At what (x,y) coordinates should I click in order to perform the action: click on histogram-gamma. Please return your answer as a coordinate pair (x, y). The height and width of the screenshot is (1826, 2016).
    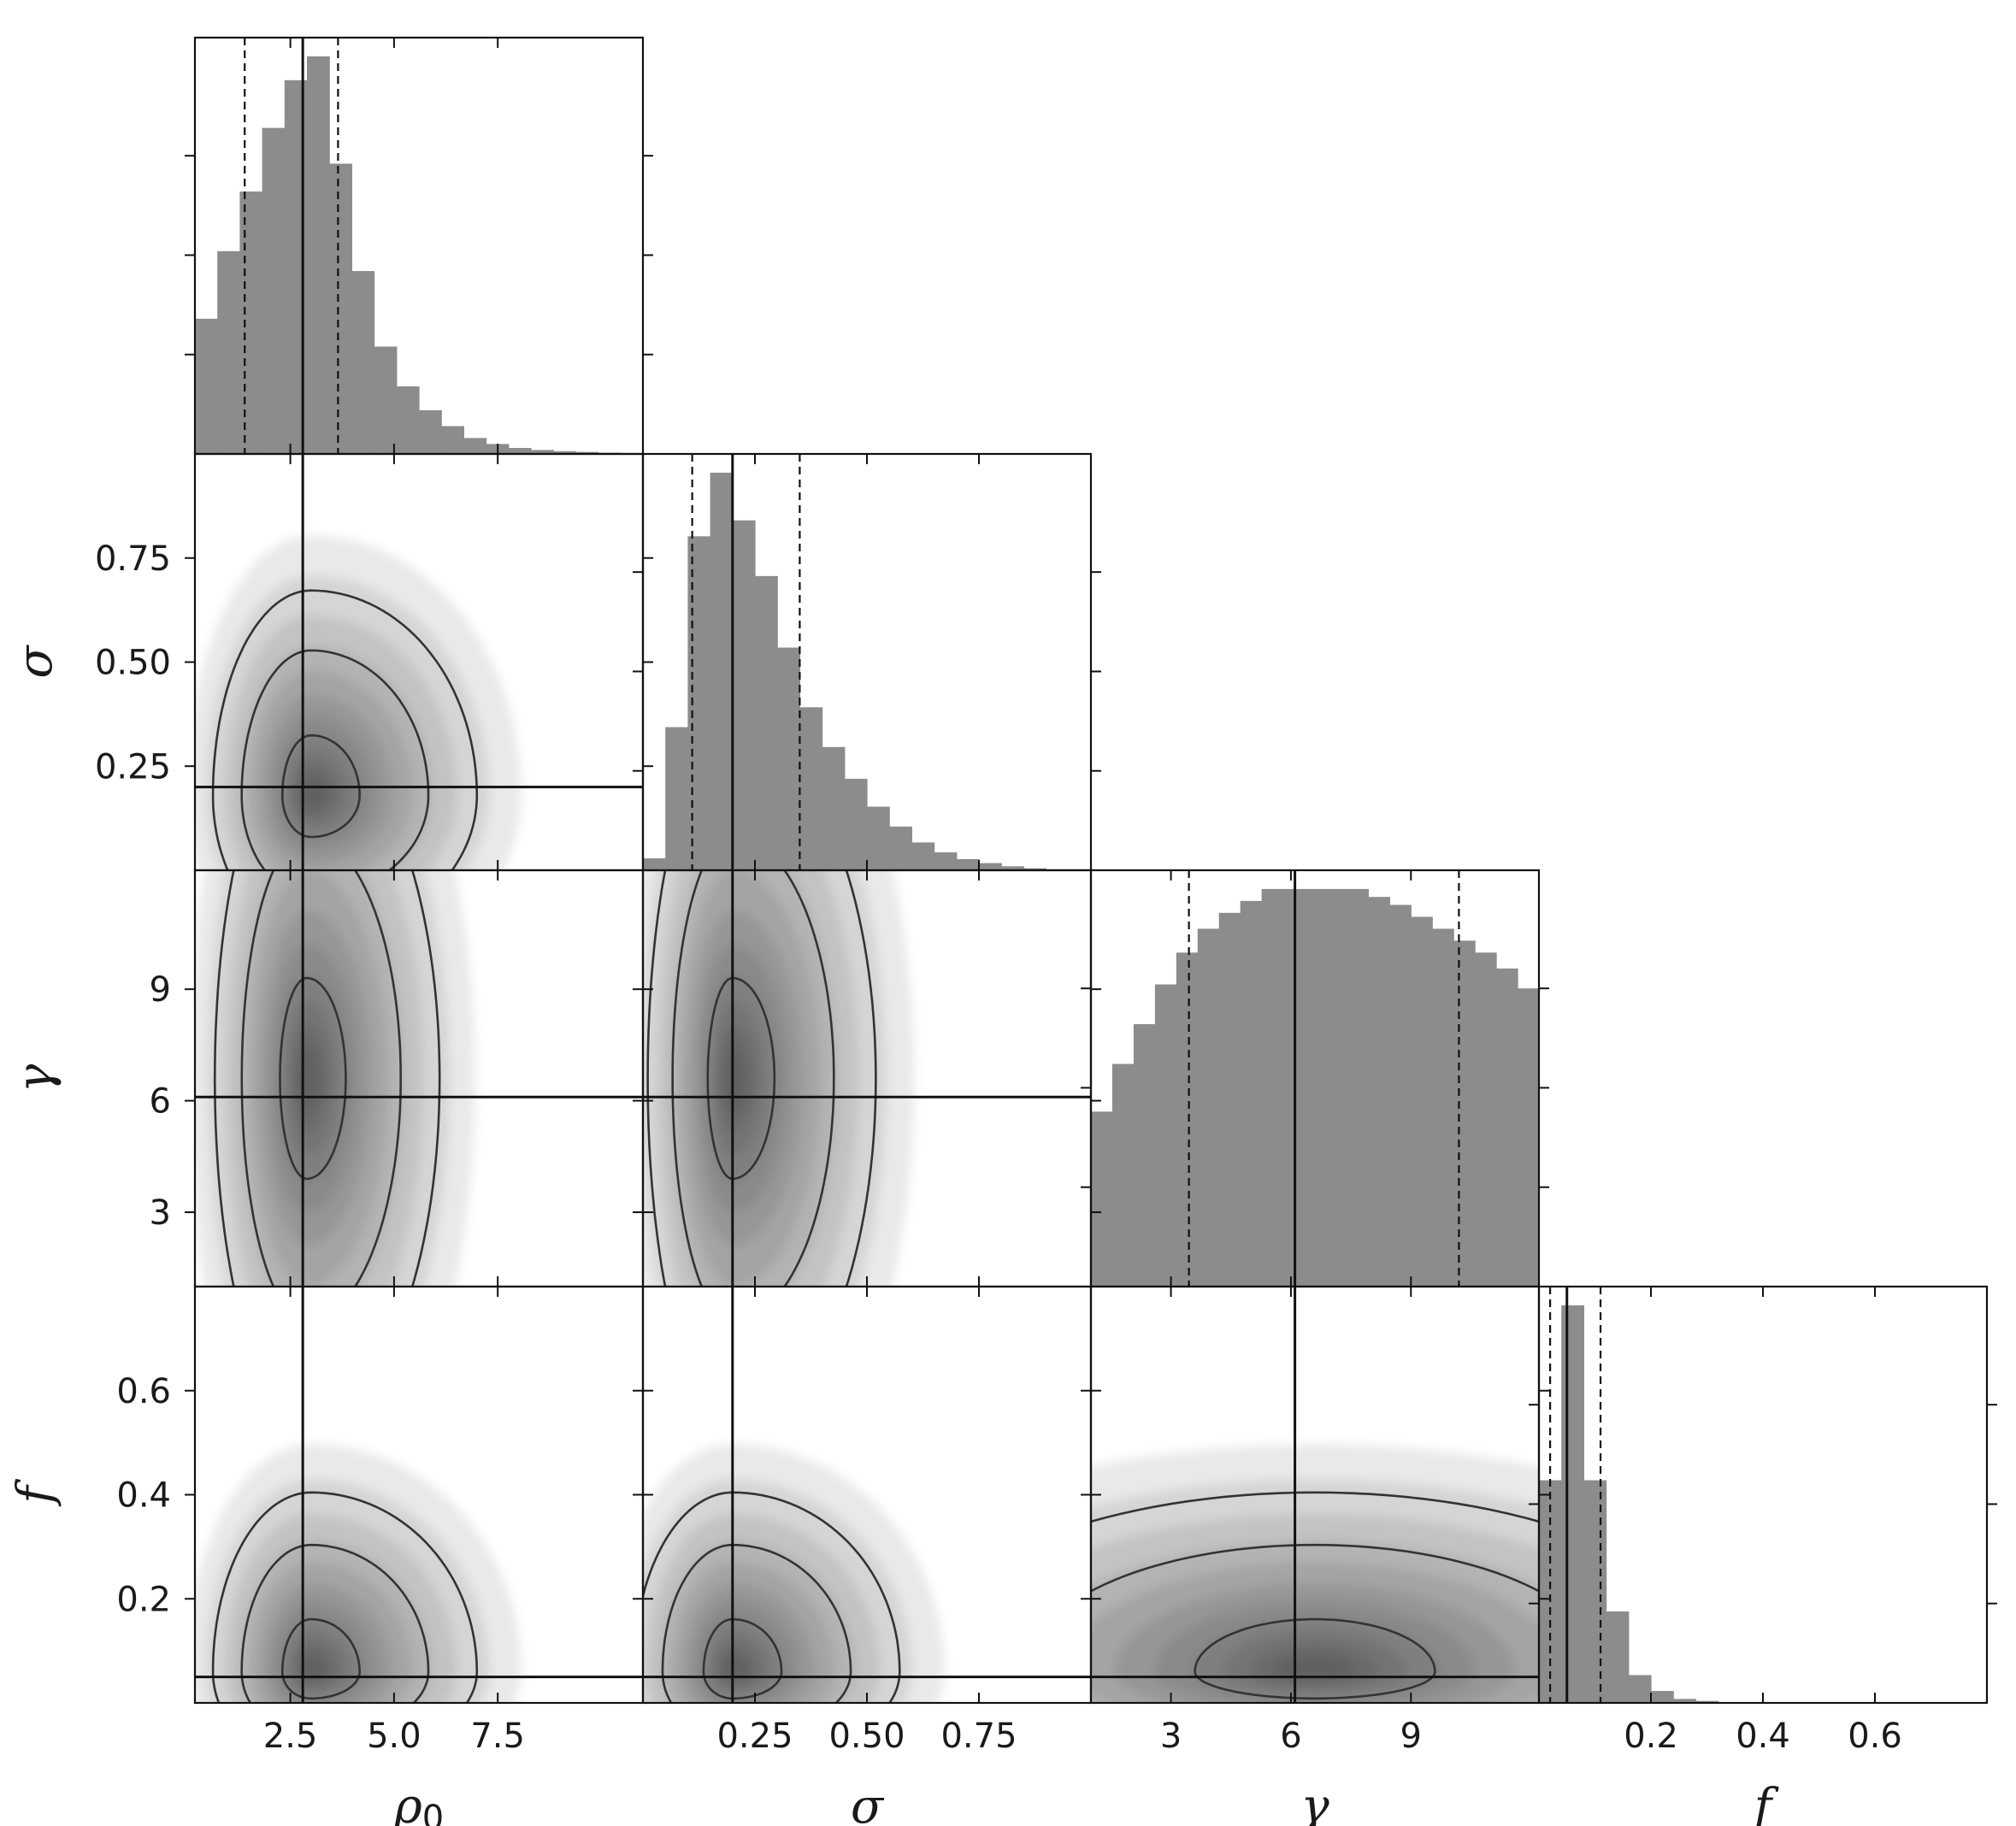
    Looking at the image, I should click on (1315, 1078).